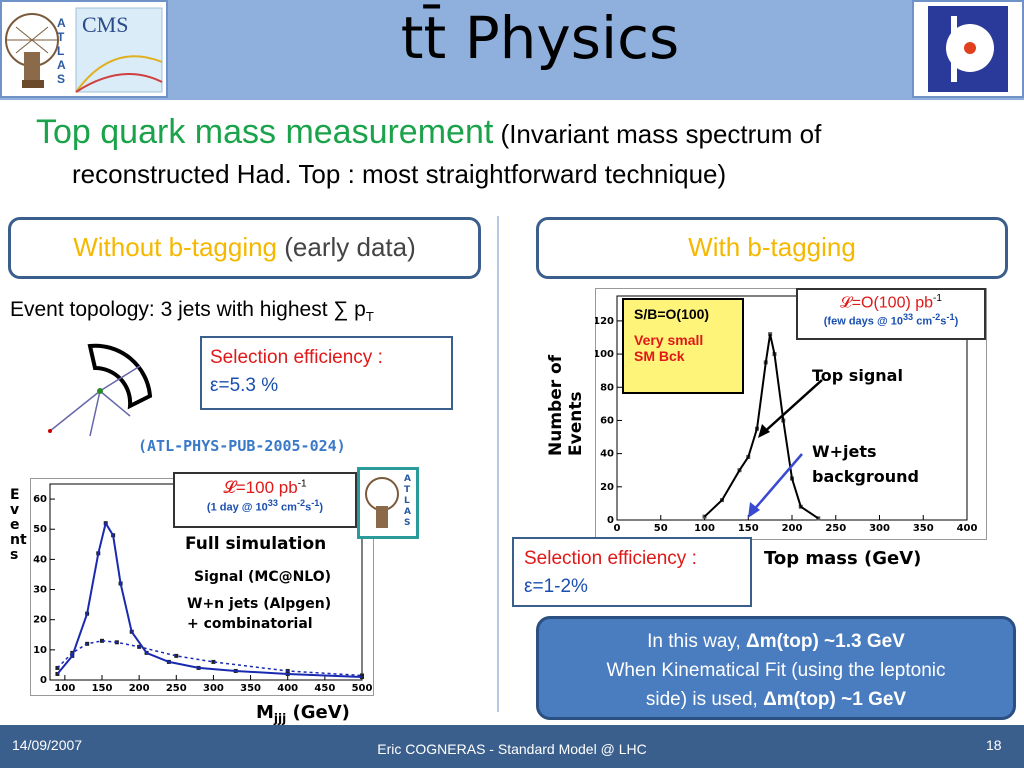  I want to click on note-line-3-pre: side) is used,, so click(704, 699).